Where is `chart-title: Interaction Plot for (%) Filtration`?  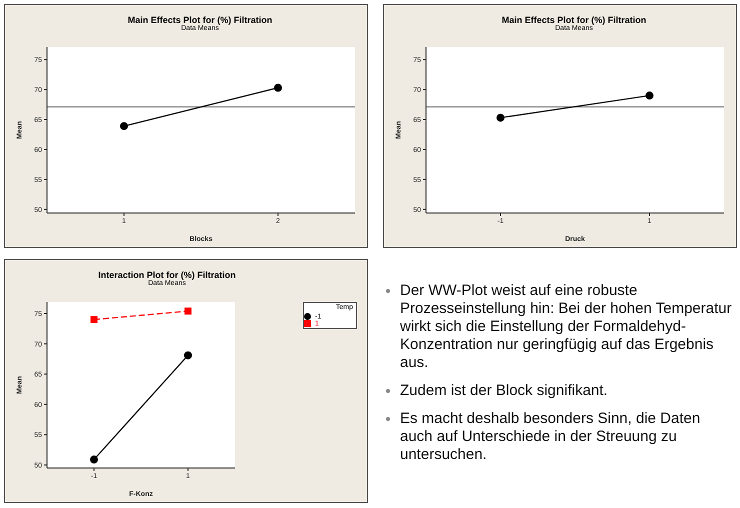
chart-title: Interaction Plot for (%) Filtration is located at coordinates (167, 275).